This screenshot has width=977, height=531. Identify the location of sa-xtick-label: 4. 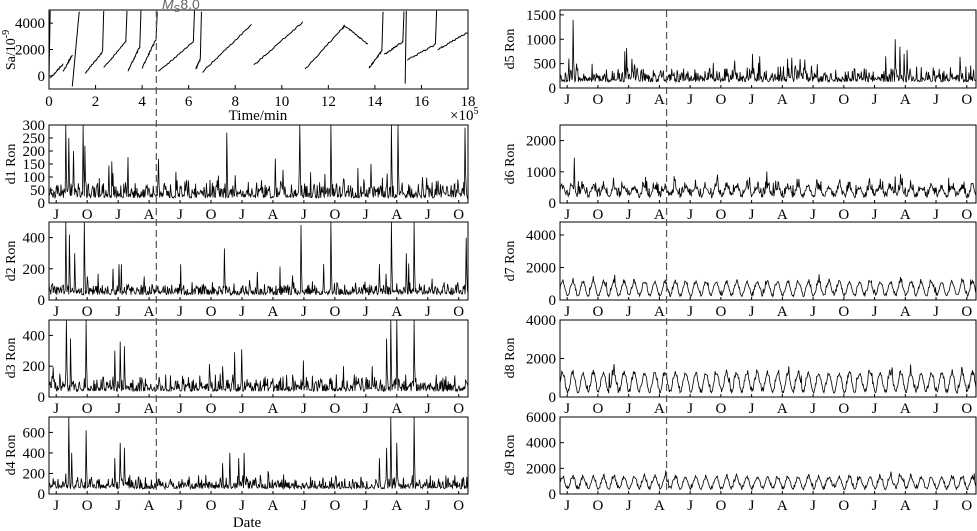
(142, 102).